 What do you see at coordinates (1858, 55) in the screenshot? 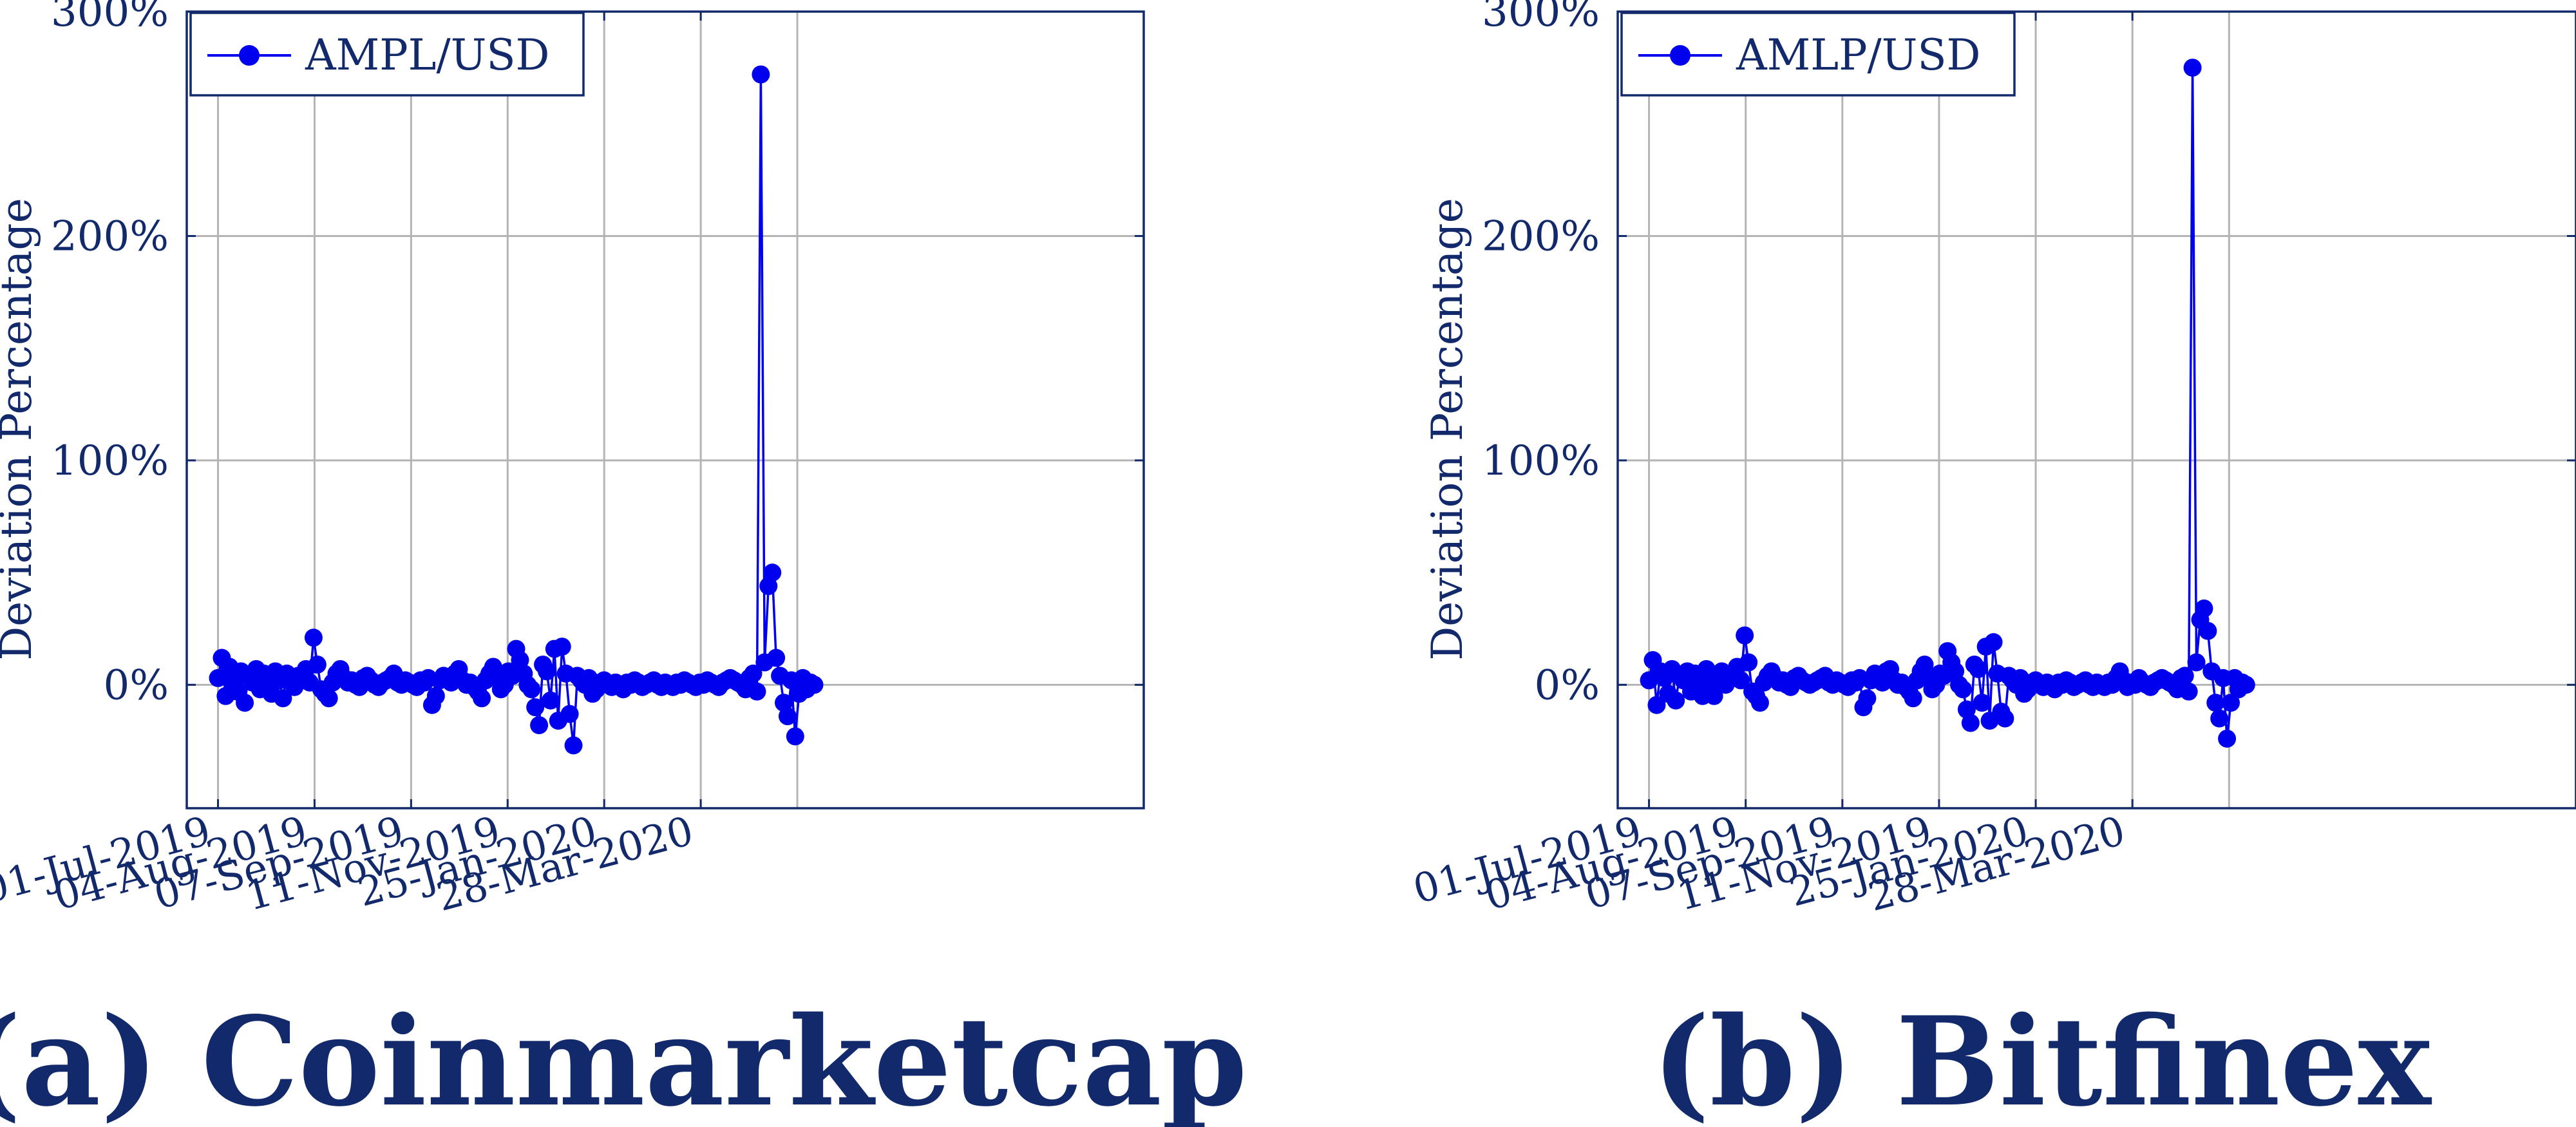
I see `legend-label: AMLP/USD` at bounding box center [1858, 55].